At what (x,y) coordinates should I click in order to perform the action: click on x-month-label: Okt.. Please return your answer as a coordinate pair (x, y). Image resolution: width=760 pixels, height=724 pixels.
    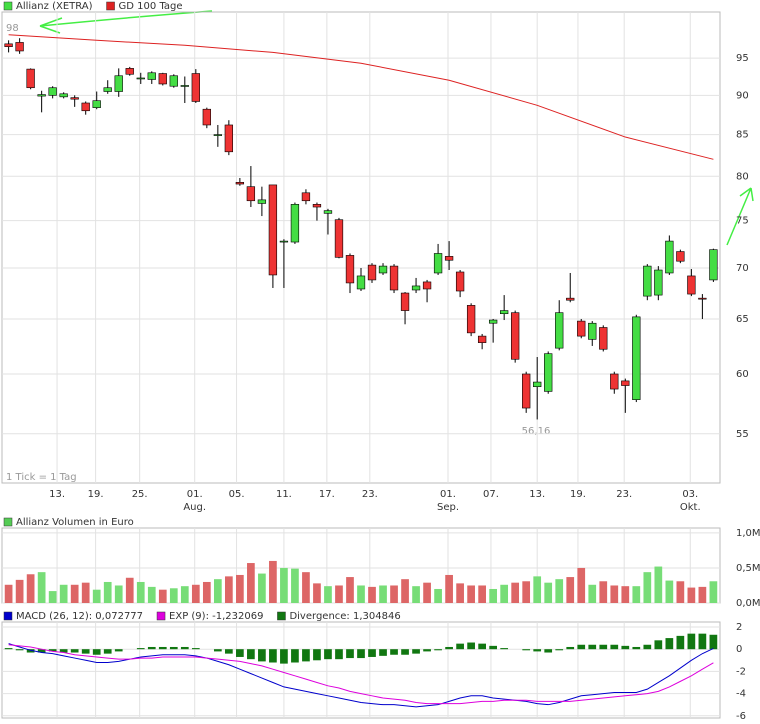
    Looking at the image, I should click on (690, 507).